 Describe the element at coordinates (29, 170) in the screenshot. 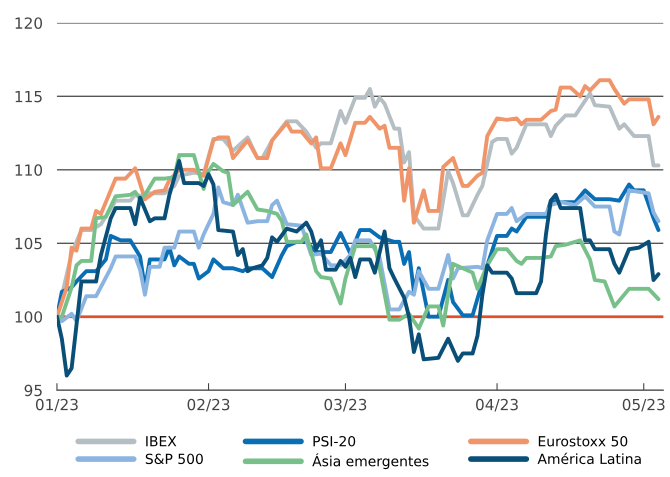

I see `y-tick-label: 110` at that location.